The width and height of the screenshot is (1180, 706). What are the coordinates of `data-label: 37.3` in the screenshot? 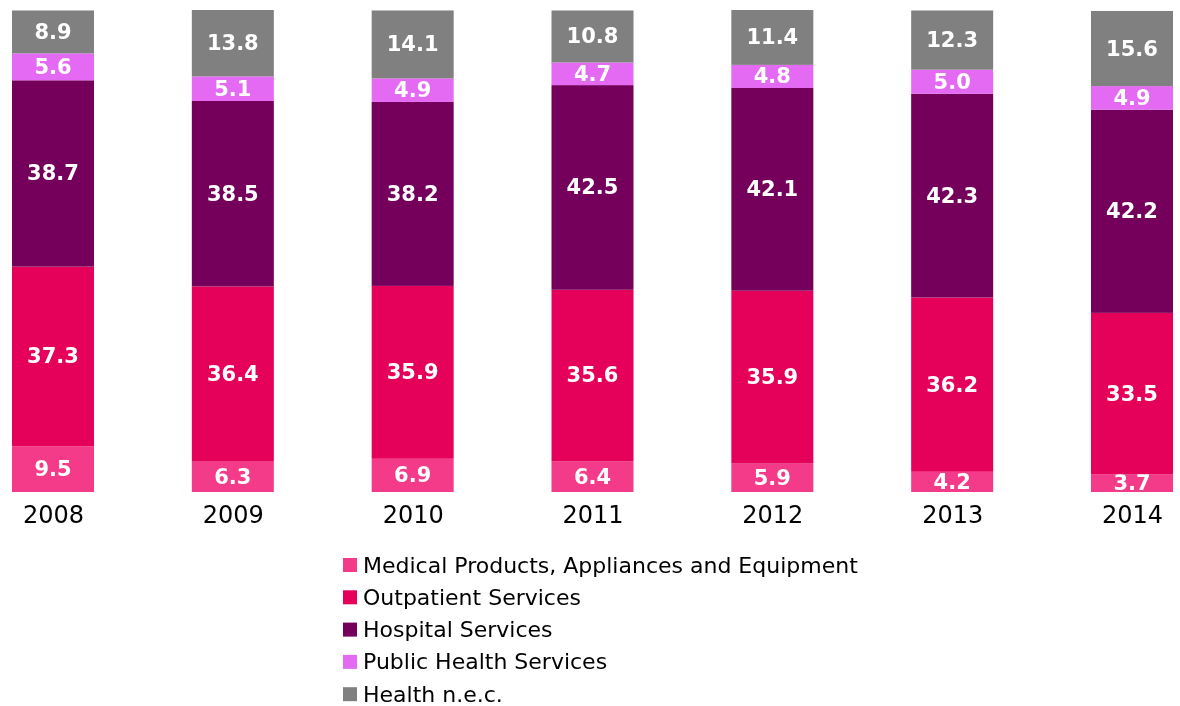 It's located at (53, 356).